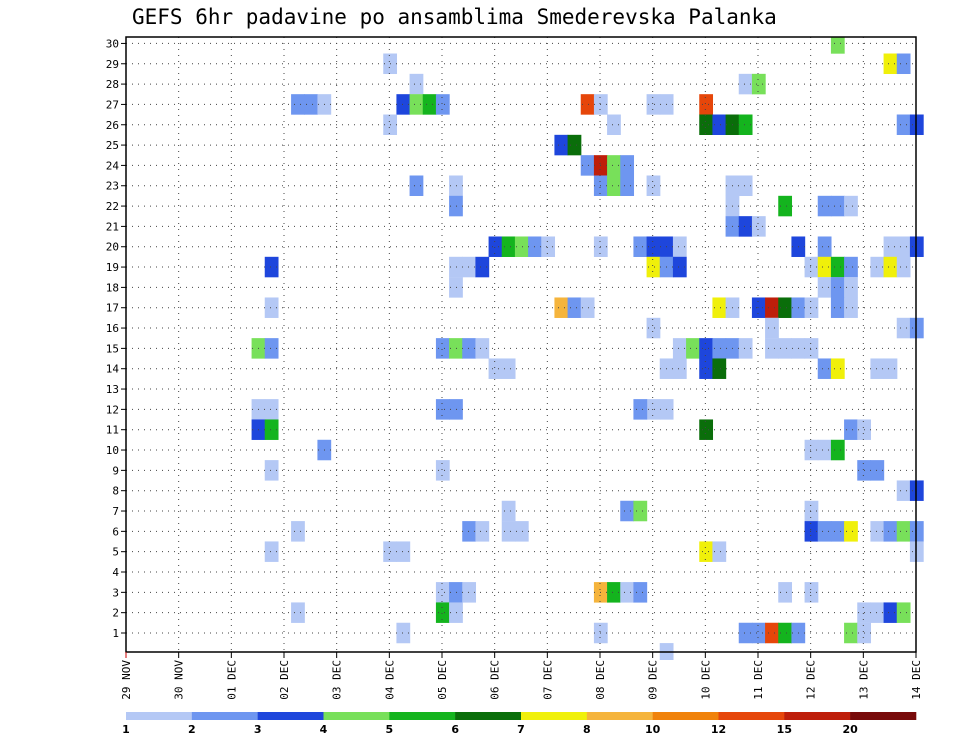 The image size is (960, 742). I want to click on y-tick-label: 15, so click(112, 348).